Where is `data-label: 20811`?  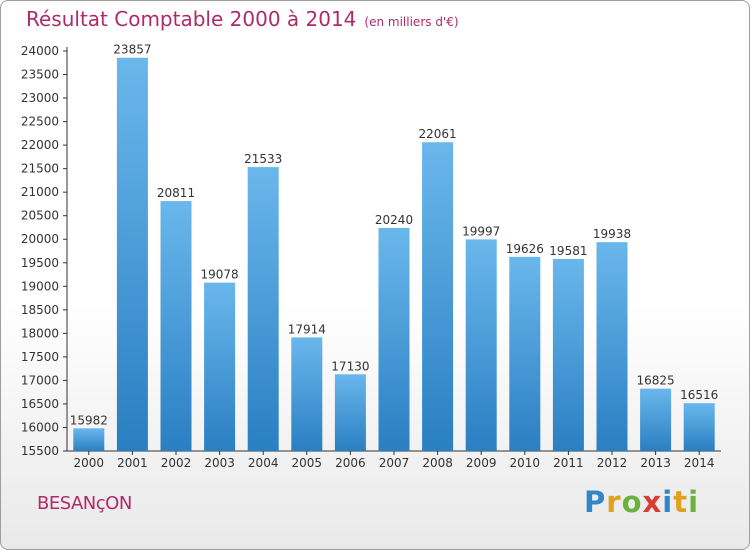 data-label: 20811 is located at coordinates (176, 193).